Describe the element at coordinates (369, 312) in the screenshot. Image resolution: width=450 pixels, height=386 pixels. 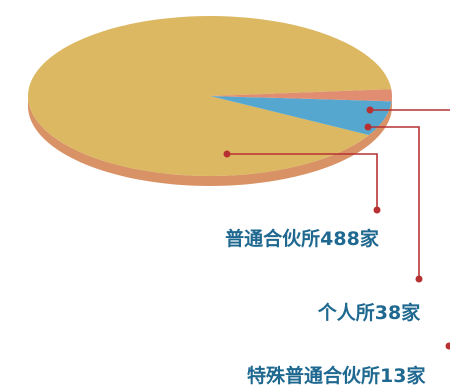
I see `label-sole-proprietor: 个人所38家` at that location.